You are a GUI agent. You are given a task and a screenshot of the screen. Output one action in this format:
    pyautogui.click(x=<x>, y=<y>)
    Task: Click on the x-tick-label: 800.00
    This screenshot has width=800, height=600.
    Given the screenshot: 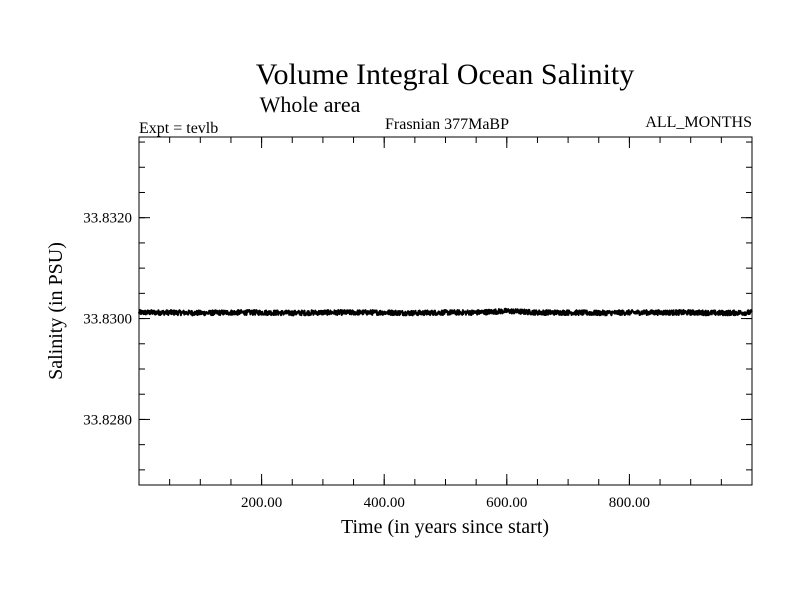 What is the action you would take?
    pyautogui.click(x=629, y=503)
    